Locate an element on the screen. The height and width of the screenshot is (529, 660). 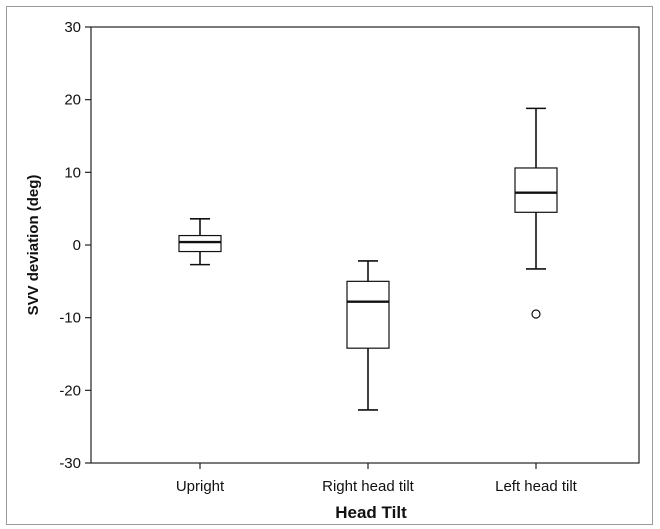
y-tick-label: 30 is located at coordinates (72, 27).